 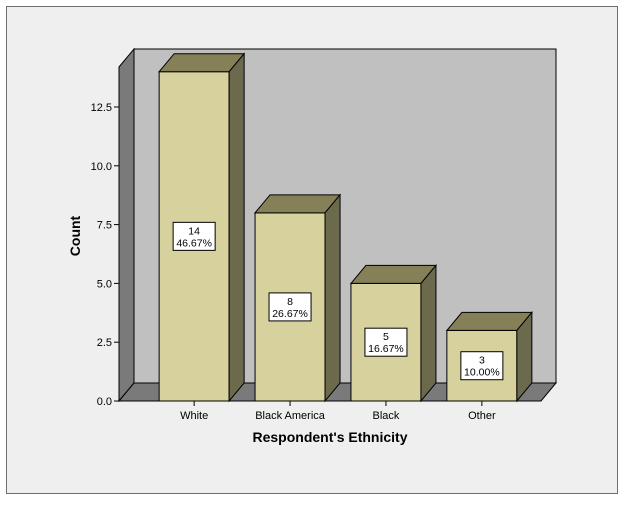 I want to click on x-axis-title: Respondent's Ethnicity, so click(x=329, y=437).